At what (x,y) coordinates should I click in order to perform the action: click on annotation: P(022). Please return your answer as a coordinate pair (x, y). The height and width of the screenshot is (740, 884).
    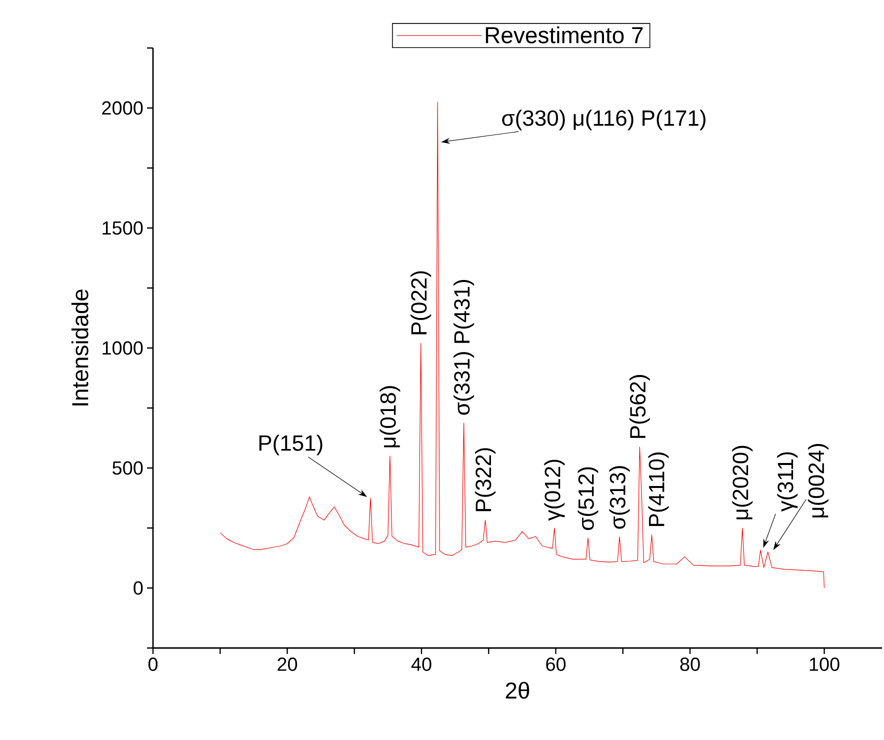
    Looking at the image, I should click on (421, 302).